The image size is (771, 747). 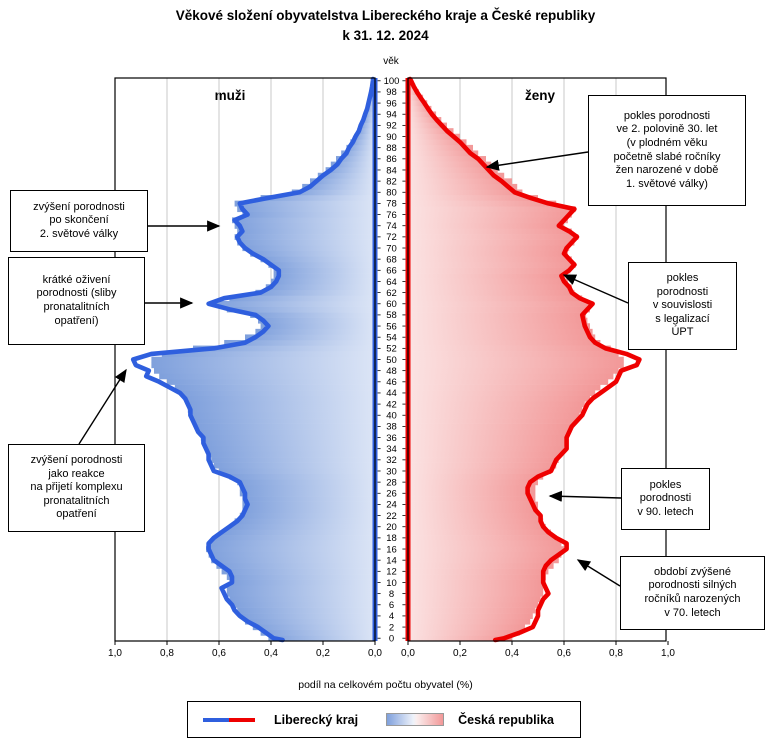 I want to click on age-tick-label: 58, so click(x=391, y=315).